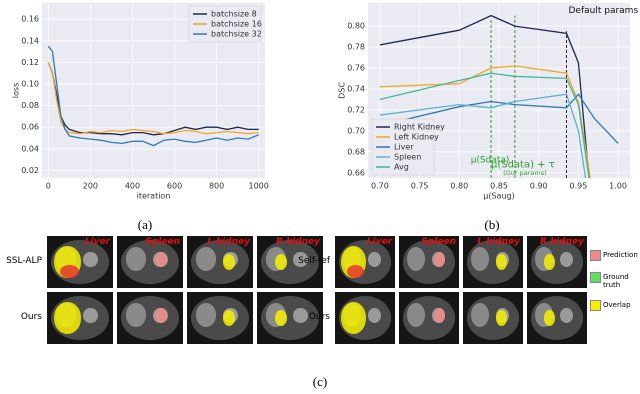 The height and width of the screenshot is (394, 640). Describe the element at coordinates (499, 186) in the screenshot. I see `x-tick-label: 0.85` at that location.